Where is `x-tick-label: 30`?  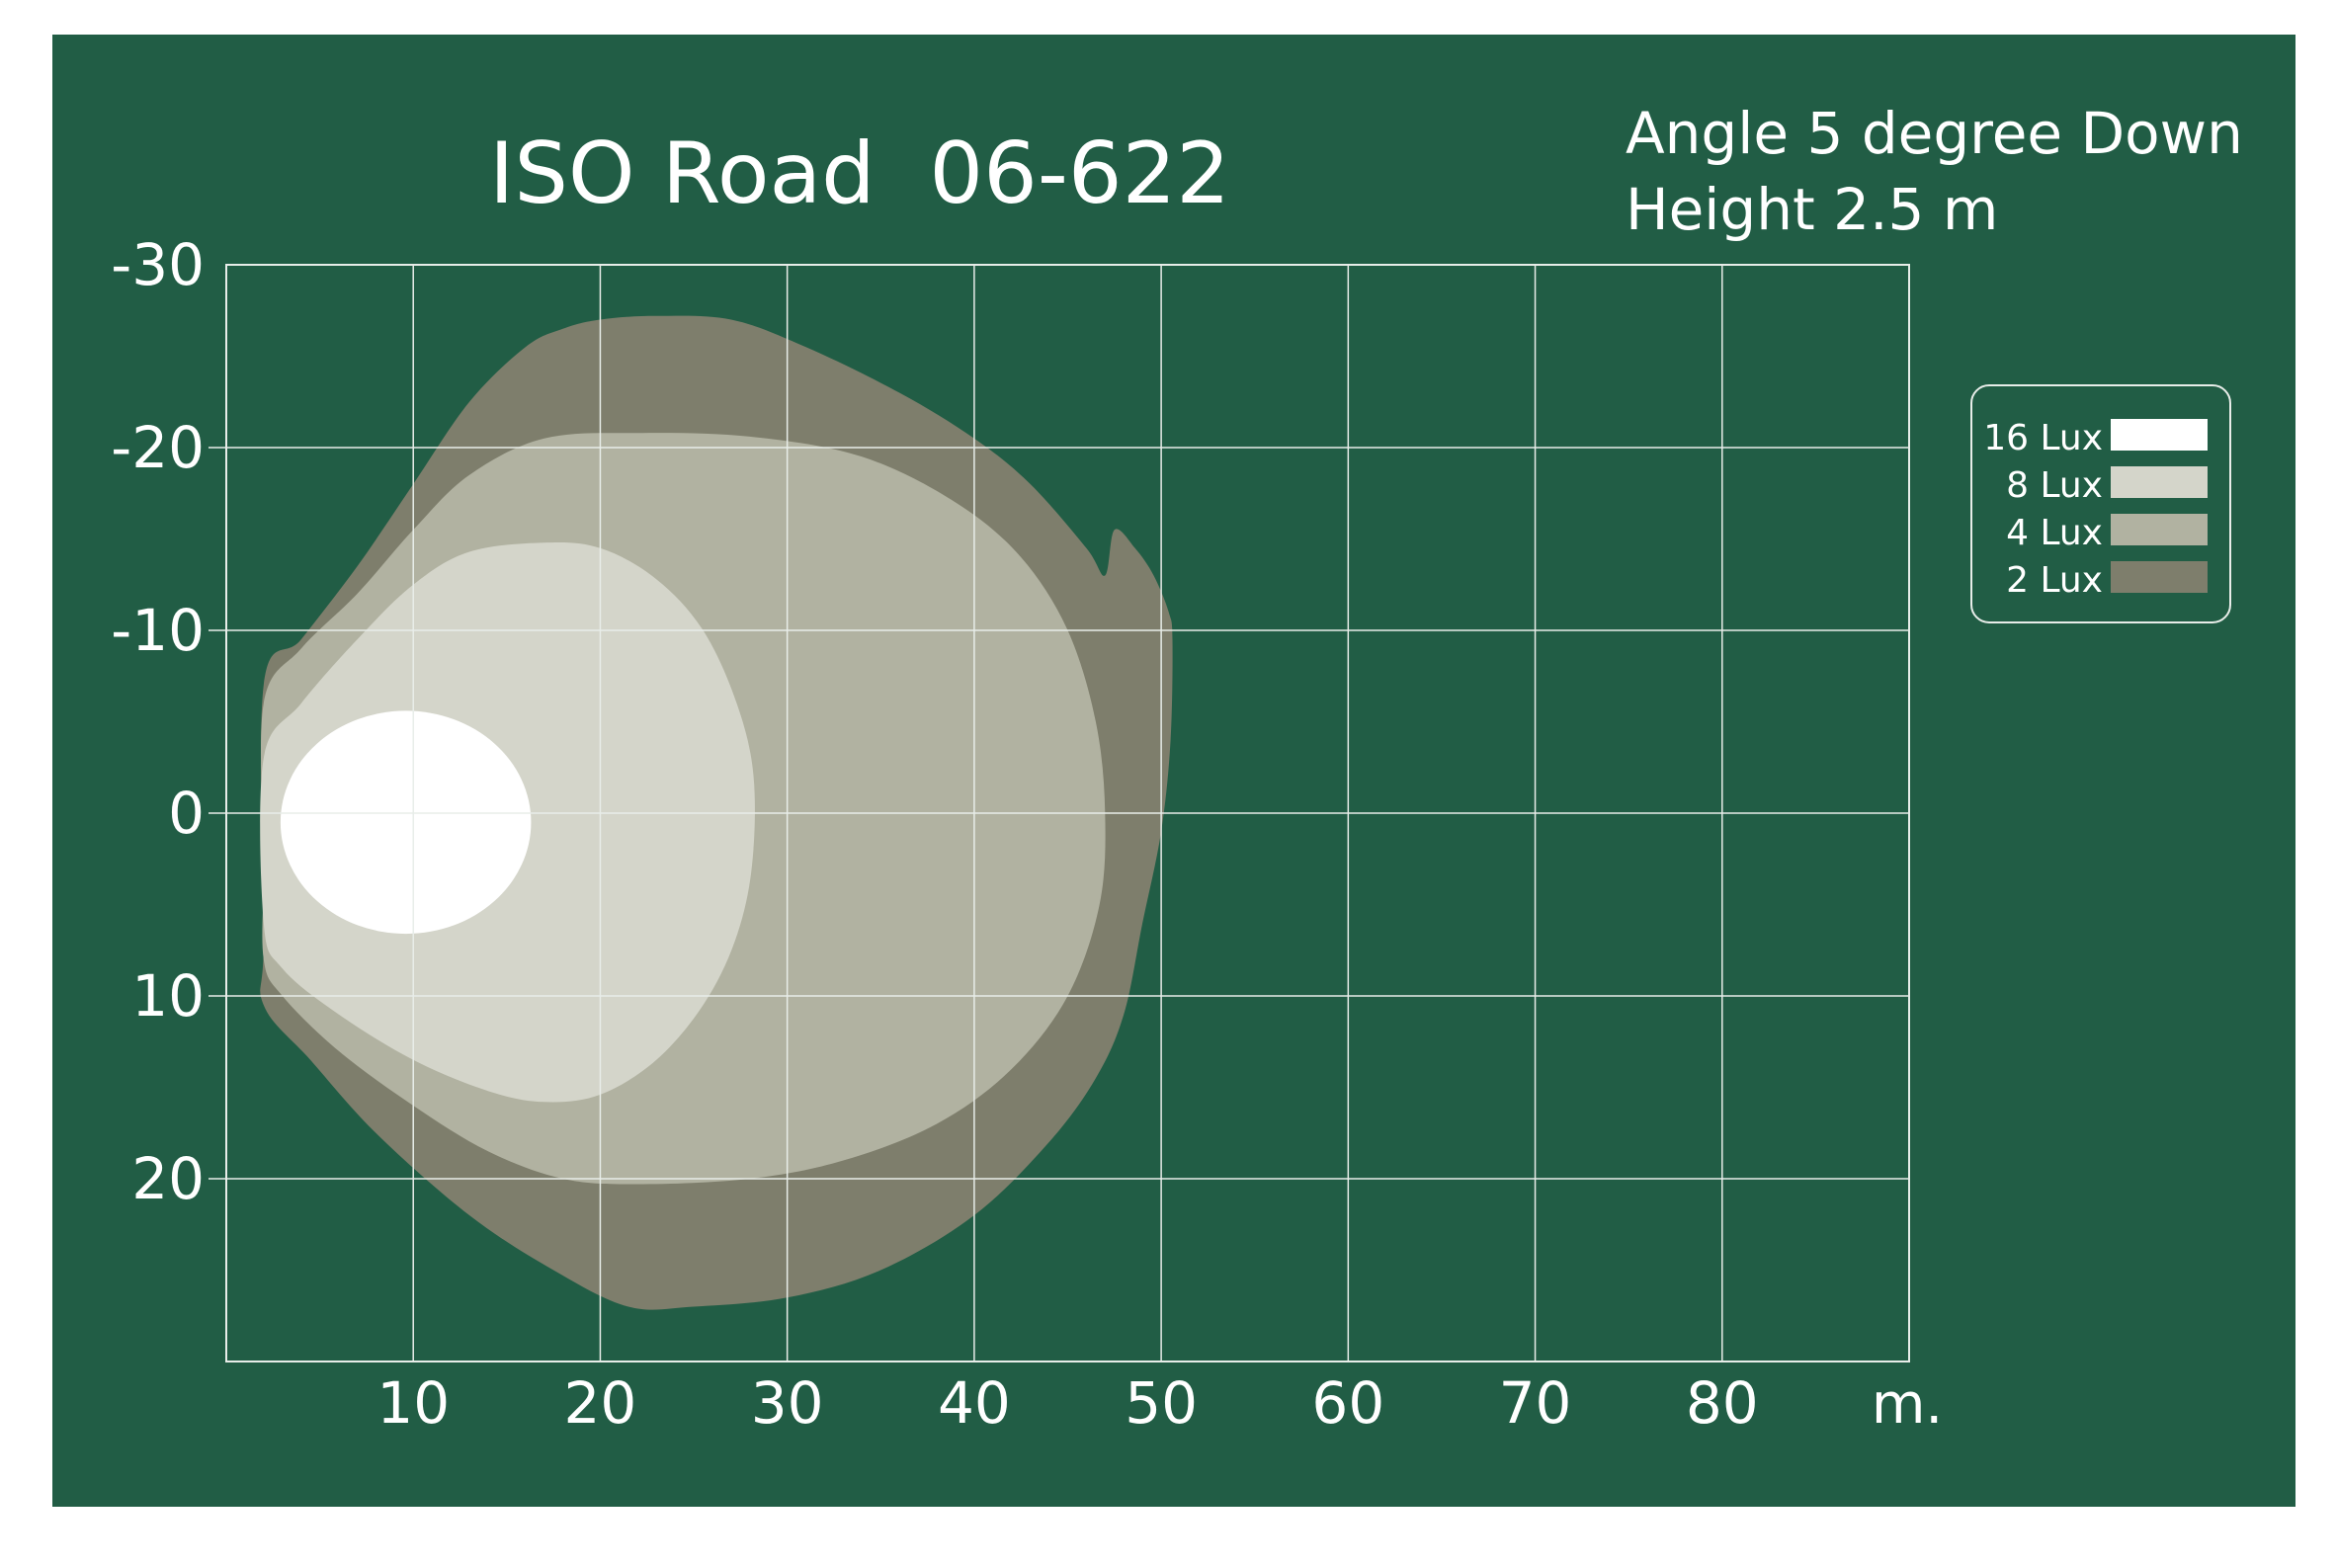 x-tick-label: 30 is located at coordinates (788, 1403).